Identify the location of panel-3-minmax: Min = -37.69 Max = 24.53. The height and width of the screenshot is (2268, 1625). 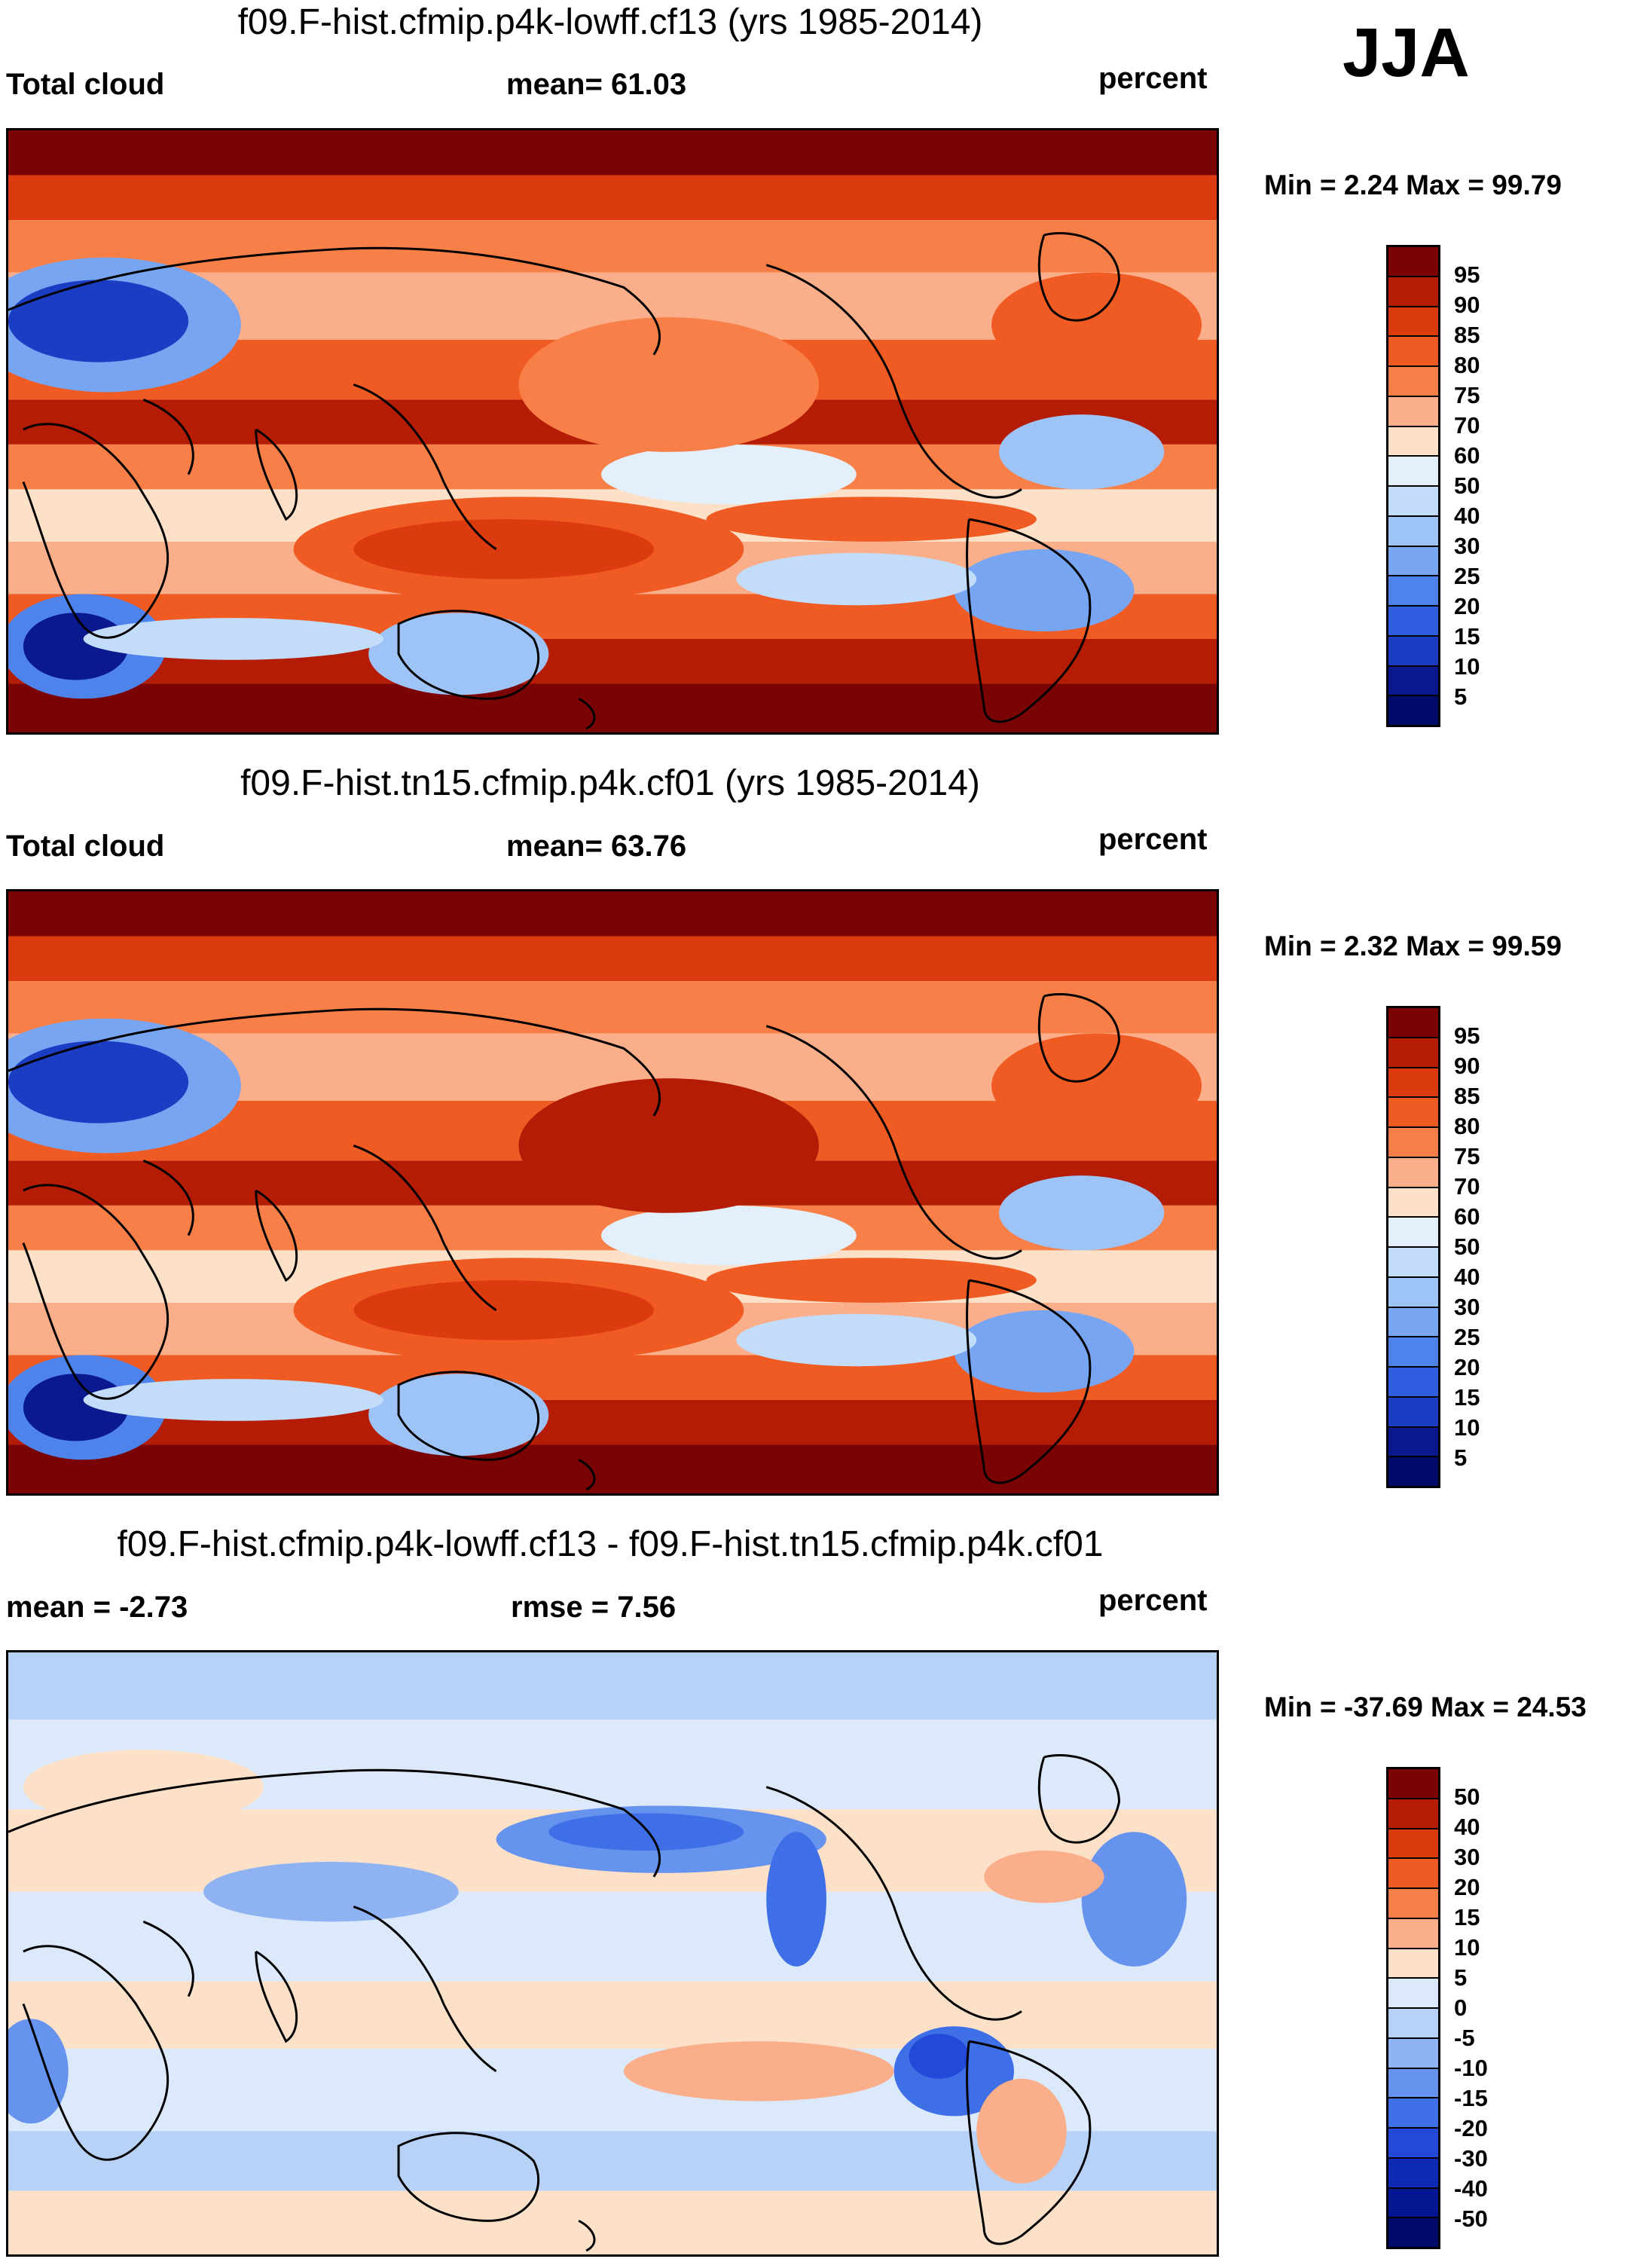
(1425, 1707).